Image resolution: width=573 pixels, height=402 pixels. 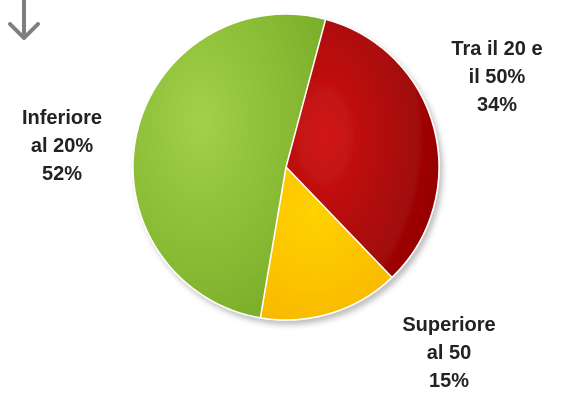 I want to click on slice-category-label: il 50%, so click(x=497, y=77).